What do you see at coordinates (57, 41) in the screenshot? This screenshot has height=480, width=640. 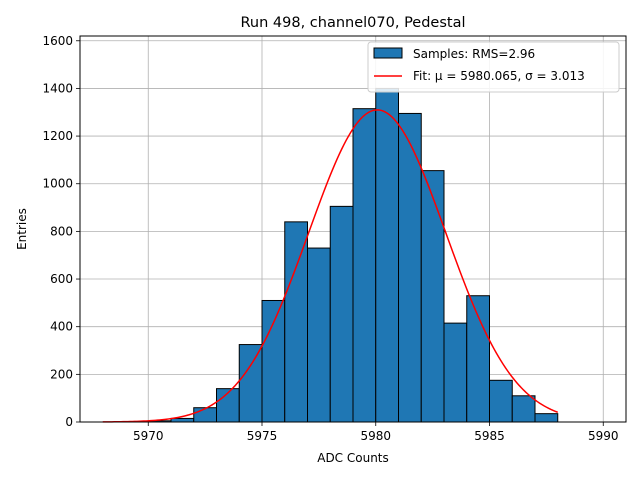 I see `y-tick-label: 1600` at bounding box center [57, 41].